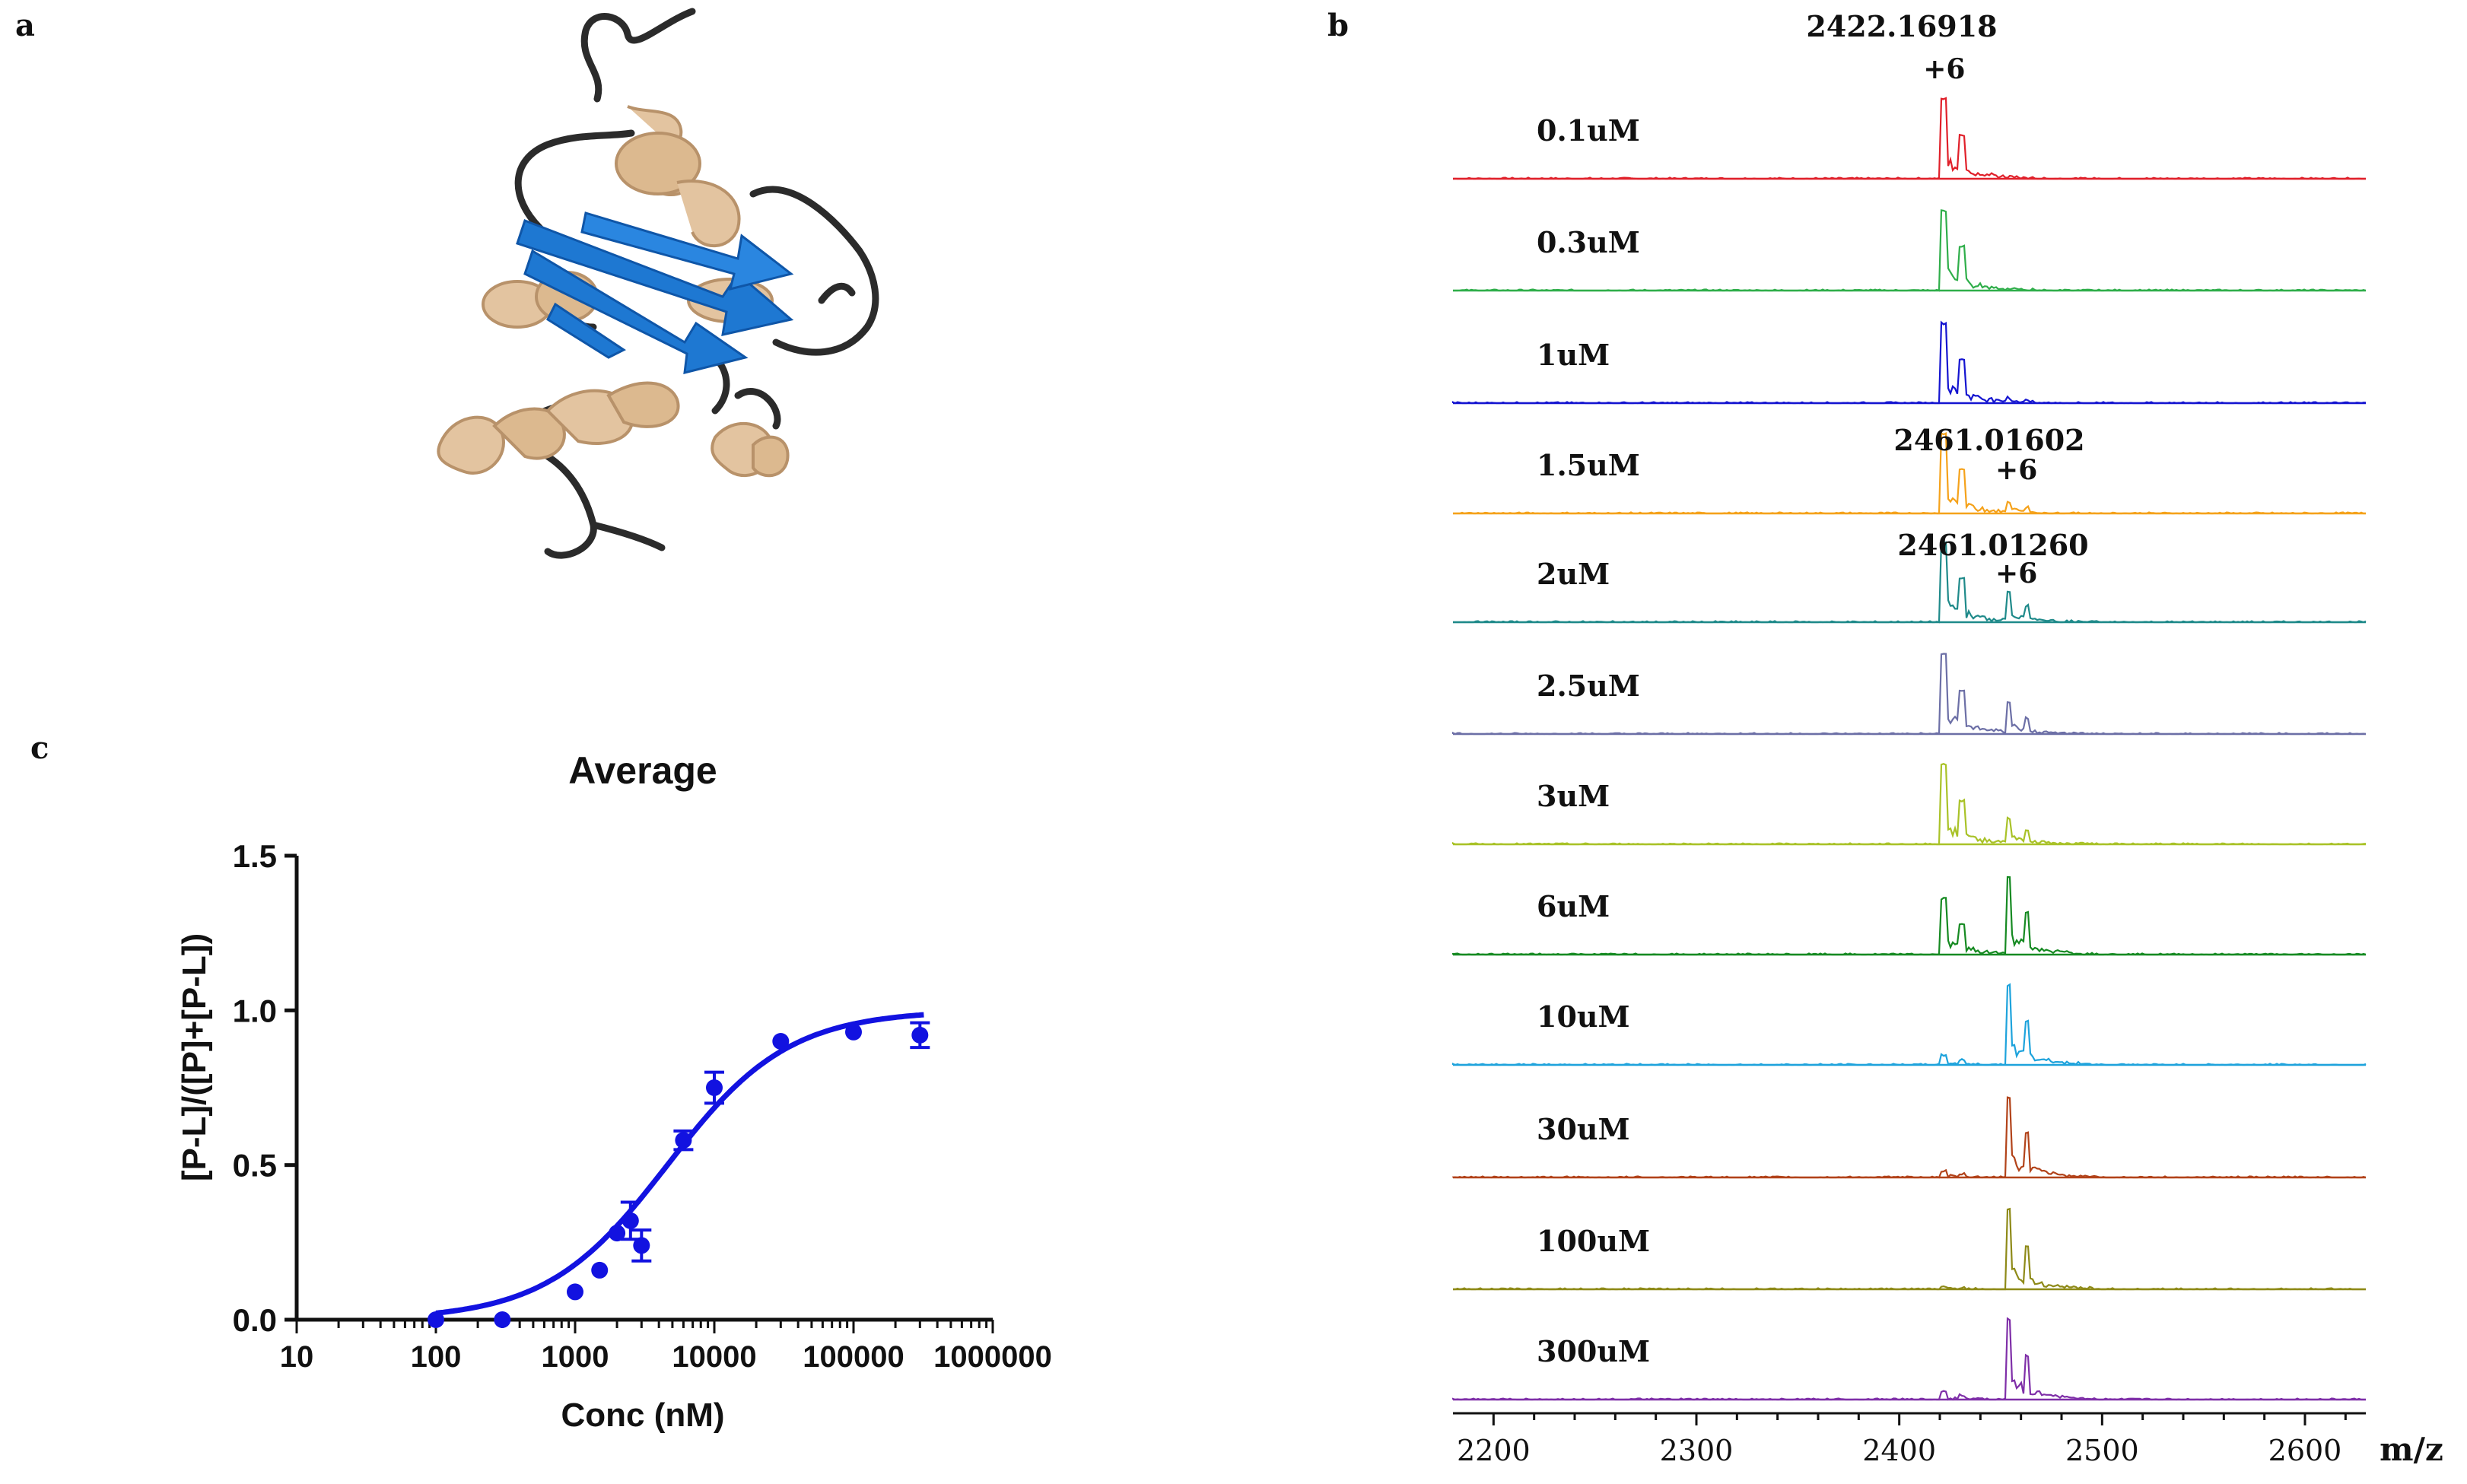  I want to click on panel-label-a: a, so click(25, 25).